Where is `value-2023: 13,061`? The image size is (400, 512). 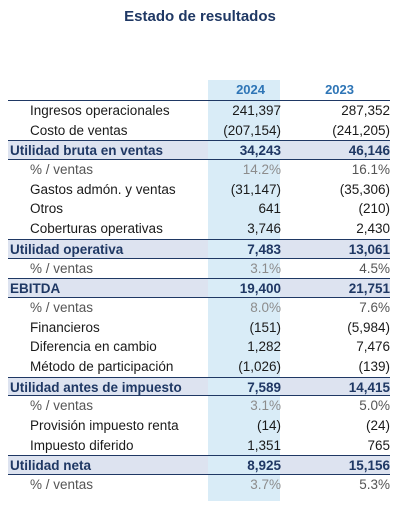 value-2023: 13,061 is located at coordinates (369, 249).